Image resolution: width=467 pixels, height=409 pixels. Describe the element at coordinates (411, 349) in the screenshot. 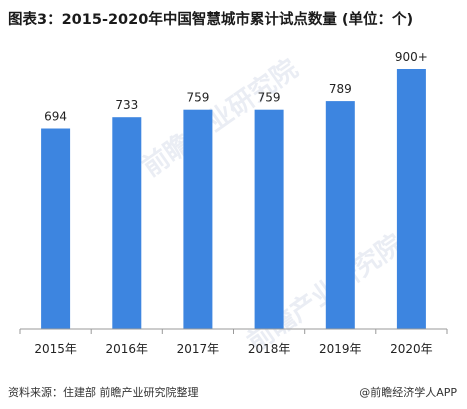

I see `x-tick-label: 2020年` at that location.